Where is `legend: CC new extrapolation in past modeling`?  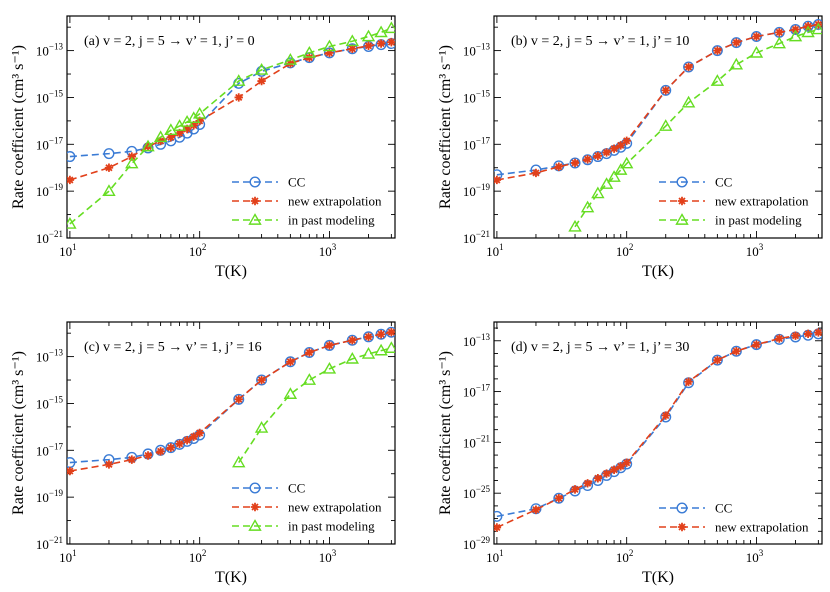 legend: CC new extrapolation in past modeling is located at coordinates (307, 507).